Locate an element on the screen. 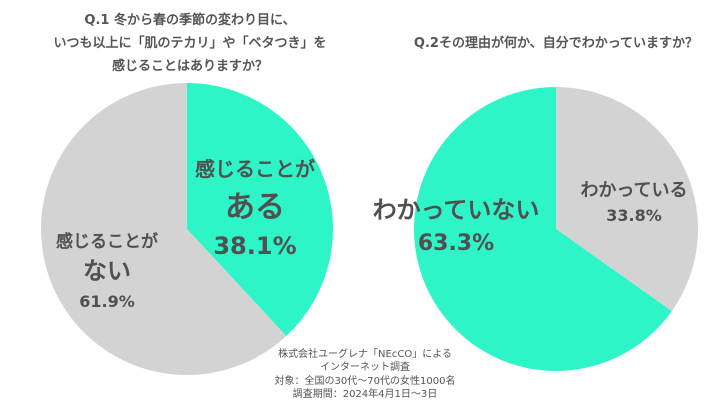 The height and width of the screenshot is (412, 720). source-line-4: 調査期間：2024年4月1日〜3日 is located at coordinates (365, 393).